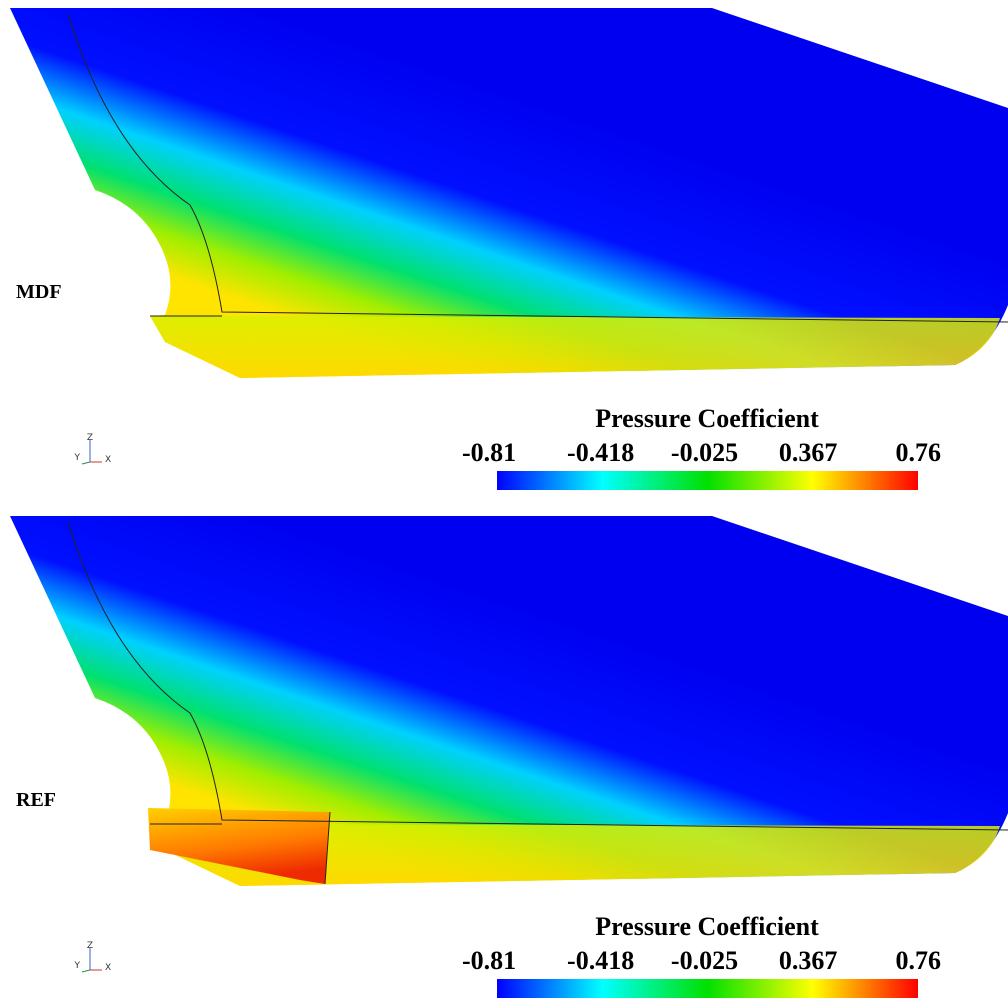 Image resolution: width=1008 pixels, height=999 pixels. What do you see at coordinates (239, 846) in the screenshot?
I see `keel-aft` at bounding box center [239, 846].